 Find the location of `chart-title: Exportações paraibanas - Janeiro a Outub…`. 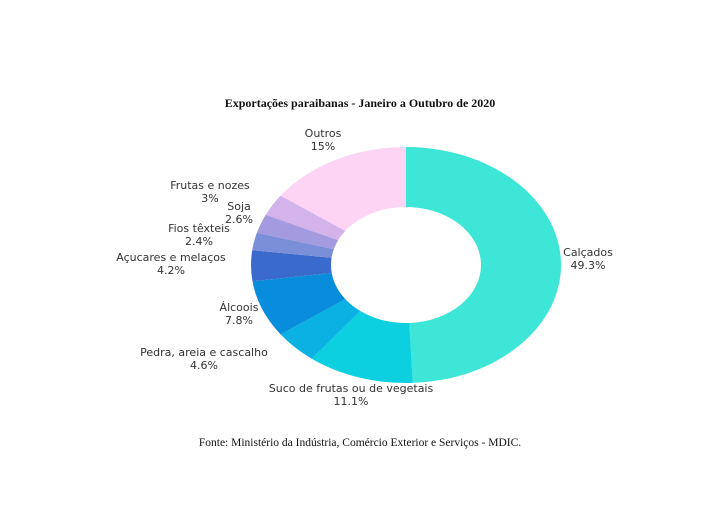

chart-title: Exportações paraibanas - Janeiro a Outub… is located at coordinates (360, 103).